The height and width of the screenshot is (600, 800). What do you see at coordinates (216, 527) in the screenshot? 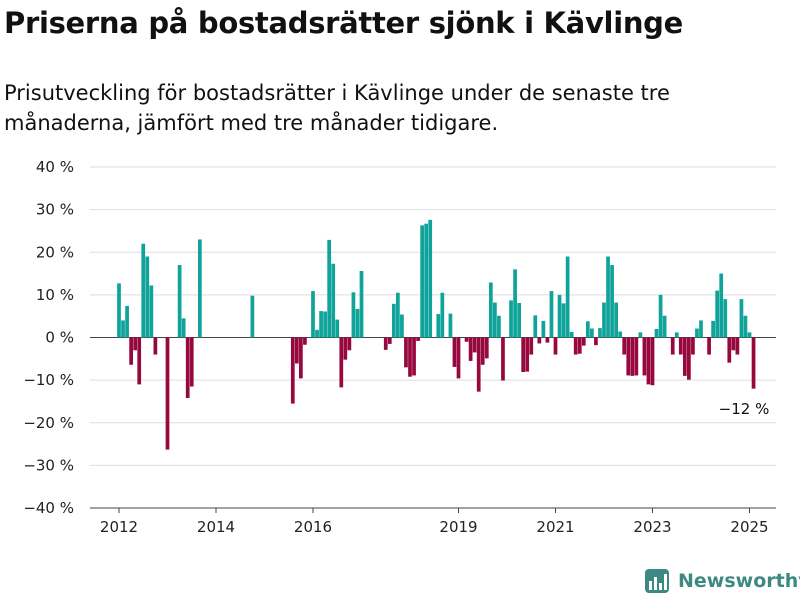
I see `x-tick-label: 2014` at bounding box center [216, 527].